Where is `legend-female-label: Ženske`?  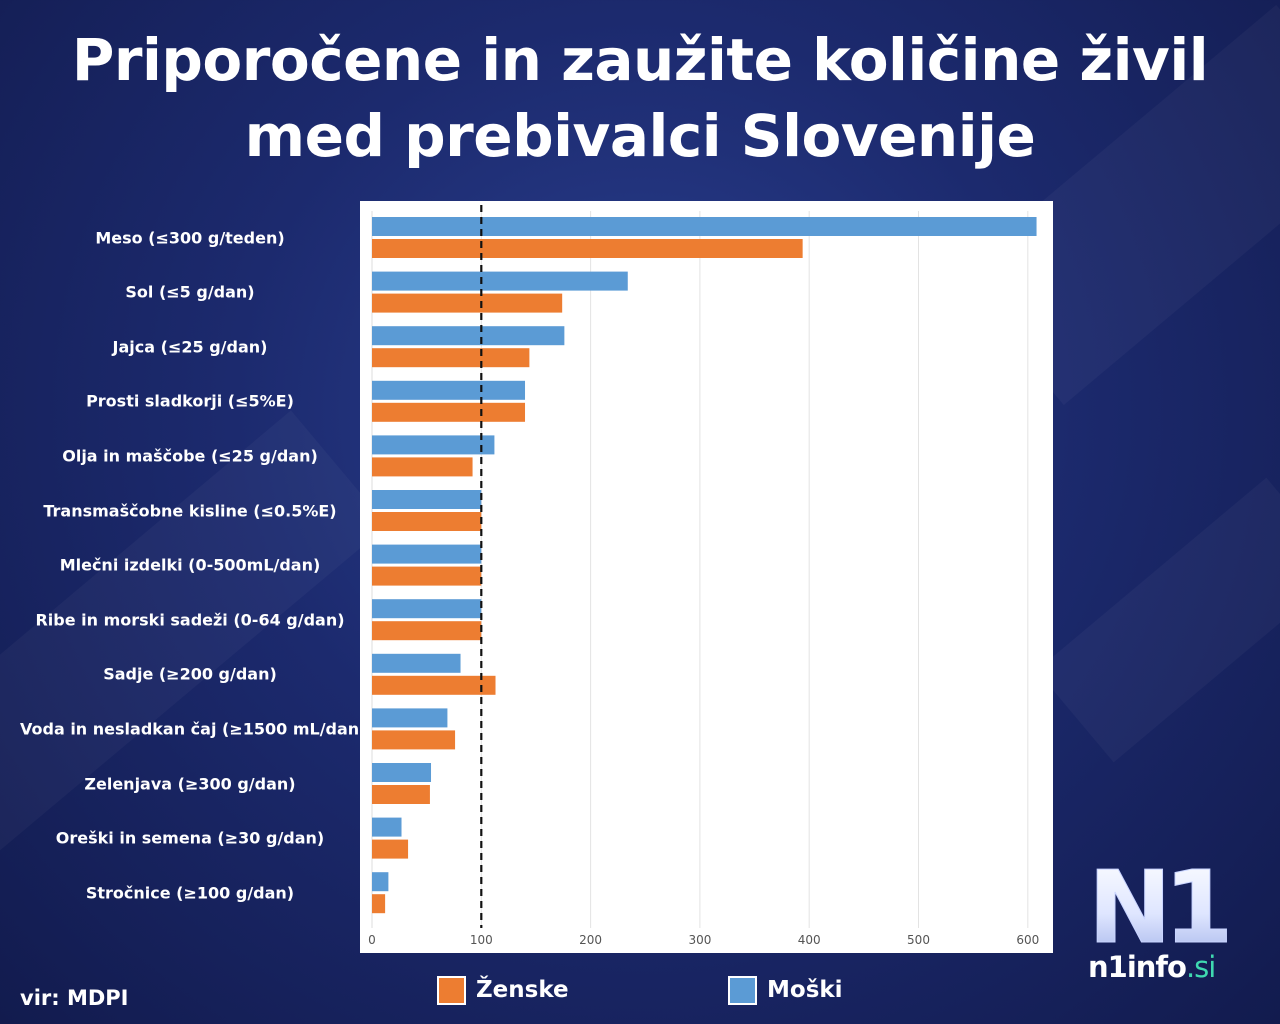 legend-female-label: Ženske is located at coordinates (522, 990).